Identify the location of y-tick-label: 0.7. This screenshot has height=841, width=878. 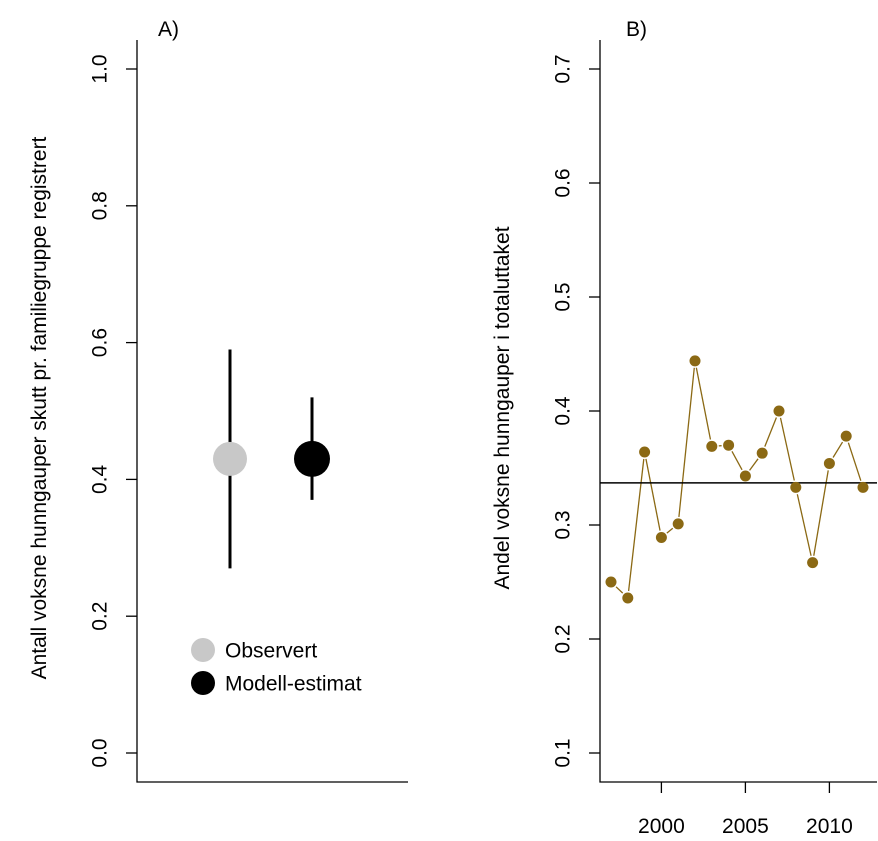
(562, 68).